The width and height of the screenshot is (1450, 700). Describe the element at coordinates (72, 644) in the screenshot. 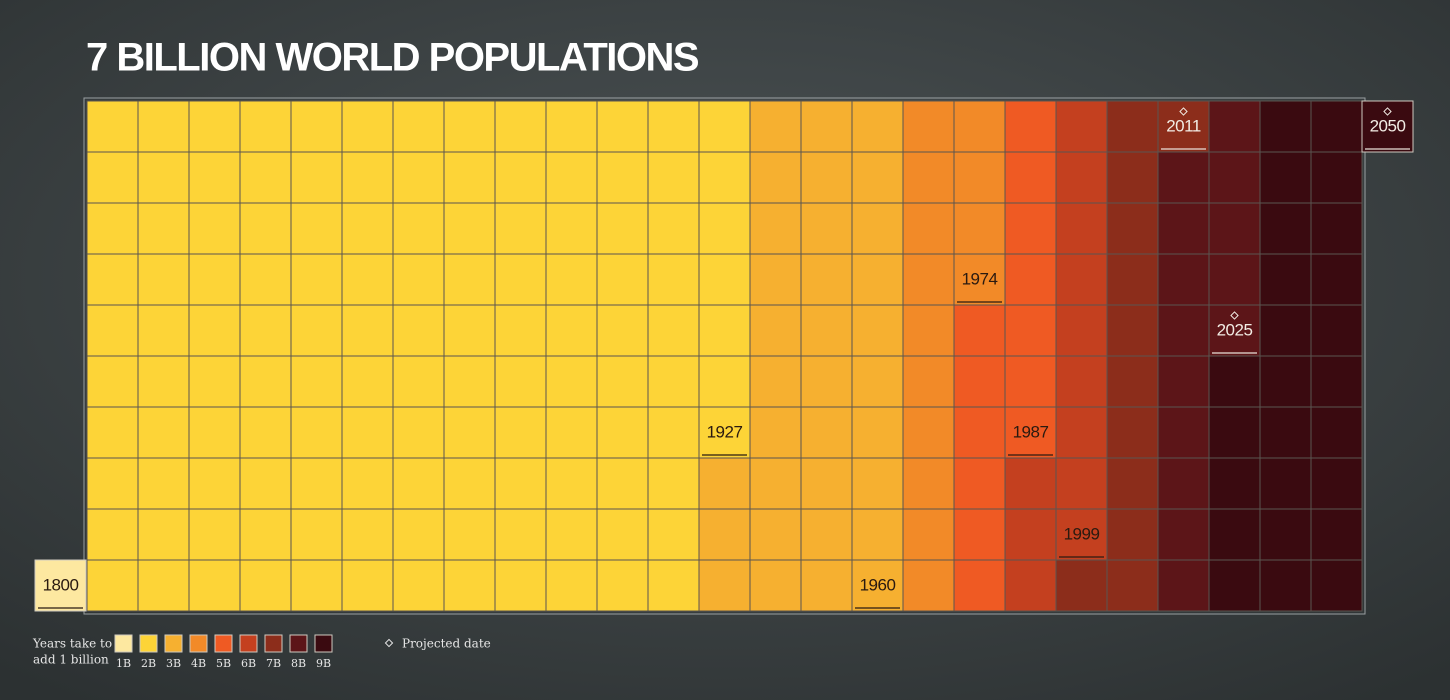

I see `legend-title: Years take to` at that location.